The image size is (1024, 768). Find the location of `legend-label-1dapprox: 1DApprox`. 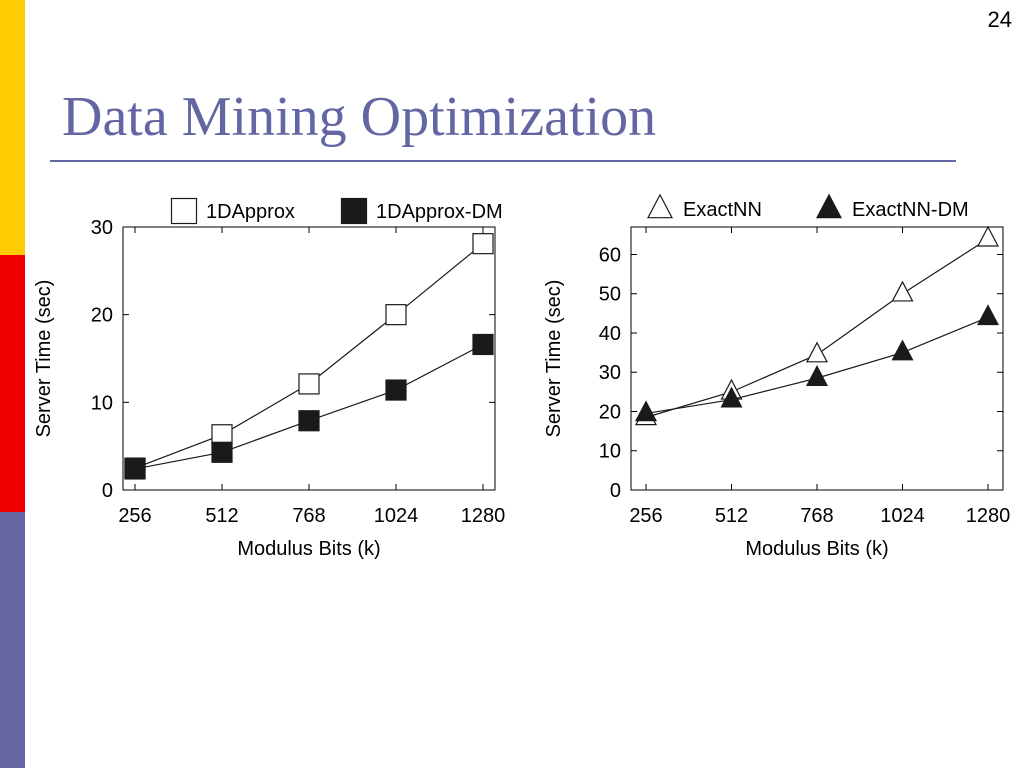

legend-label-1dapprox: 1DApprox is located at coordinates (250, 212).